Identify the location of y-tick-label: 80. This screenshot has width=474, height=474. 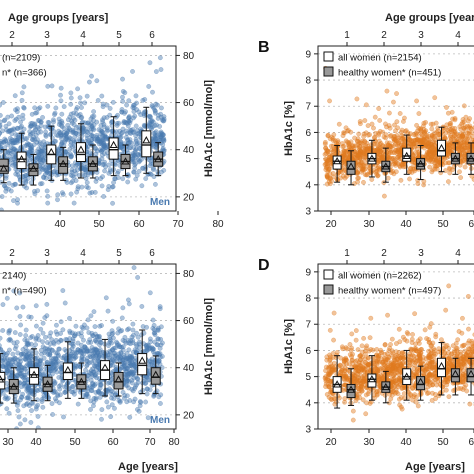
(189, 274).